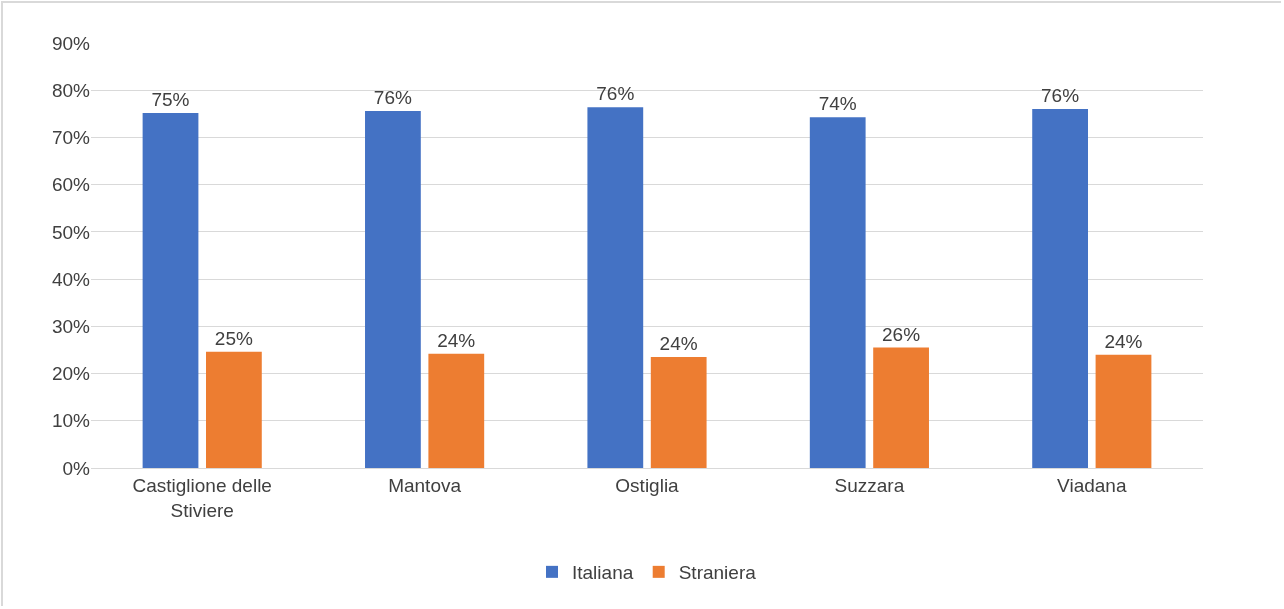 Image resolution: width=1284 pixels, height=609 pixels. Describe the element at coordinates (71, 138) in the screenshot. I see `y-tick-label: 70%` at that location.